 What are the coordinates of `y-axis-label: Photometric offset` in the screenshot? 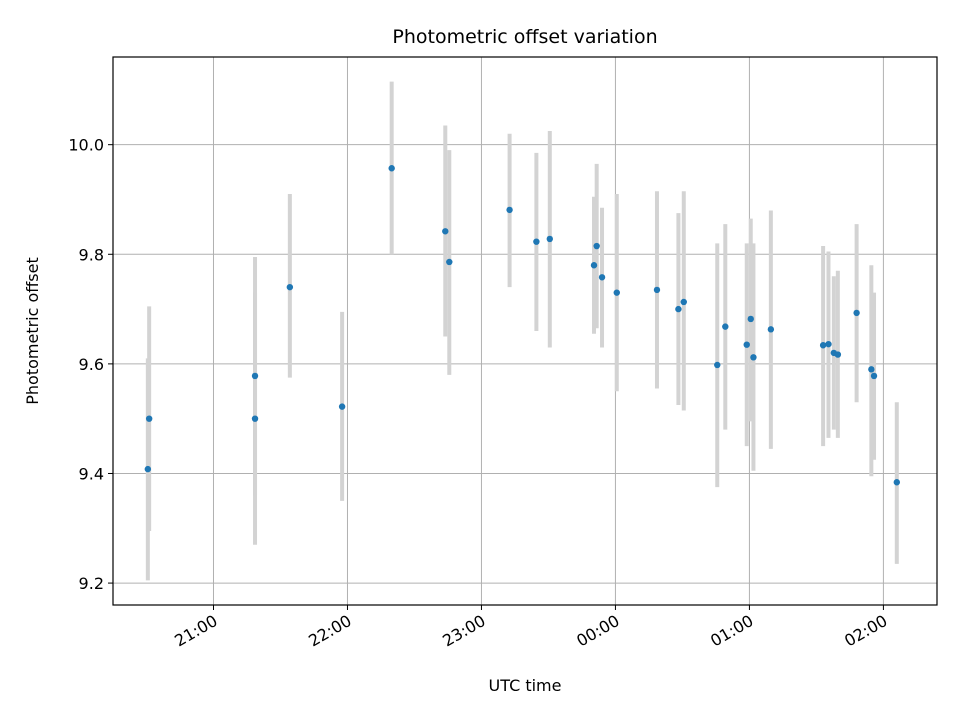 It's located at (32, 331).